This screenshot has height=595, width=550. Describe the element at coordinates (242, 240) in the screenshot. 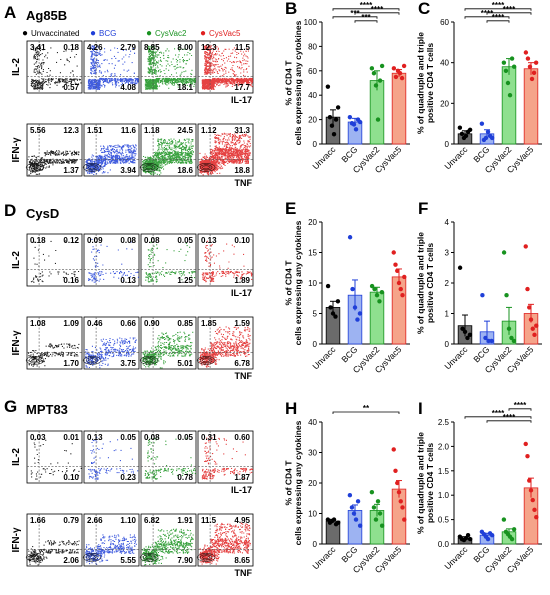

I see `quadrant-value-upper-right: 0.10` at that location.